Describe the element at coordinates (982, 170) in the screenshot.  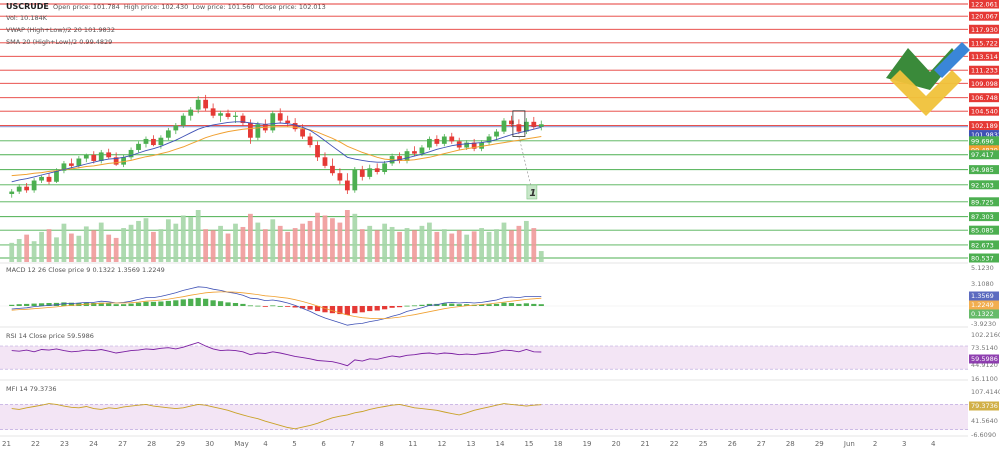
I see `price-tag-text: 94.985` at that location.